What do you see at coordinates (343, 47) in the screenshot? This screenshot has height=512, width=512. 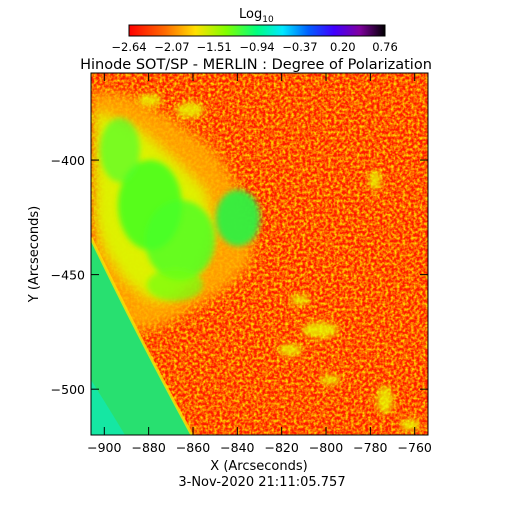 I see `colorbar-tick-label: 0.20` at bounding box center [343, 47].